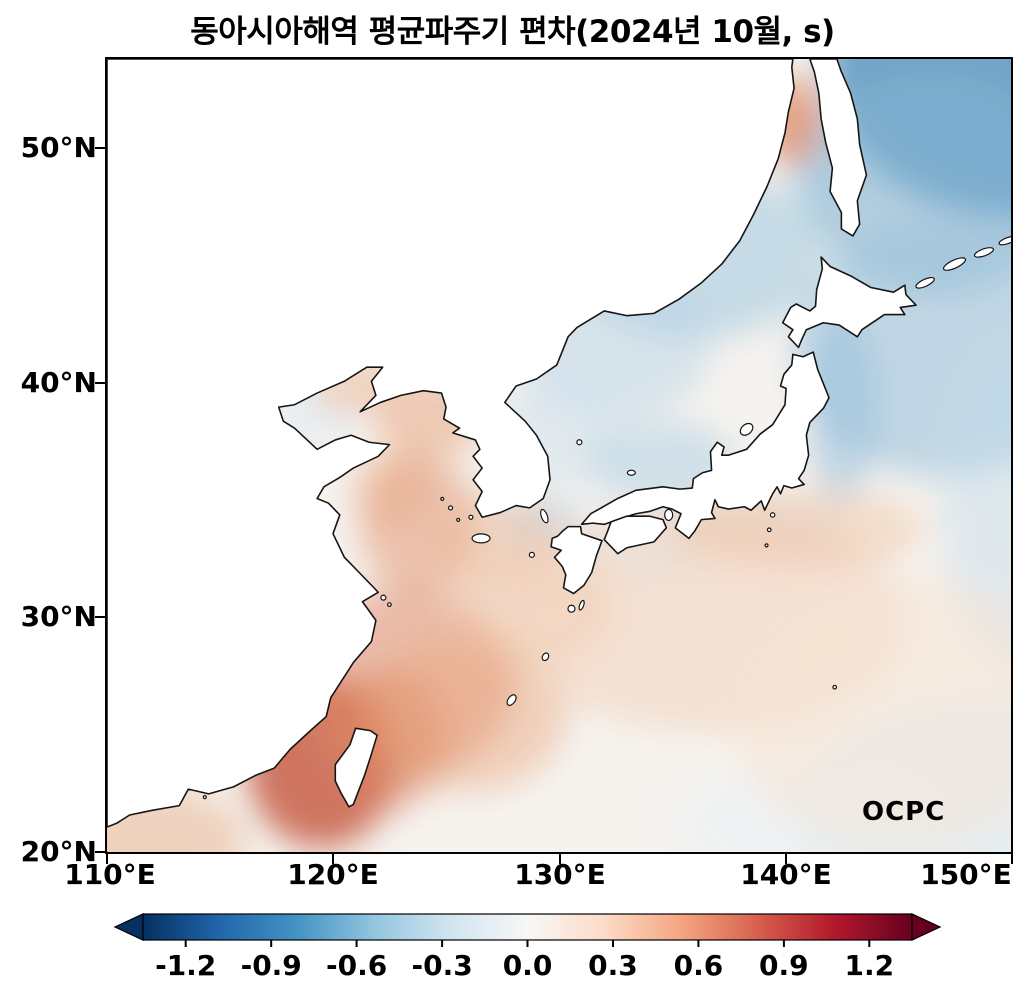 This screenshot has width=1025, height=1001. I want to click on island-tsushima, so click(544, 516).